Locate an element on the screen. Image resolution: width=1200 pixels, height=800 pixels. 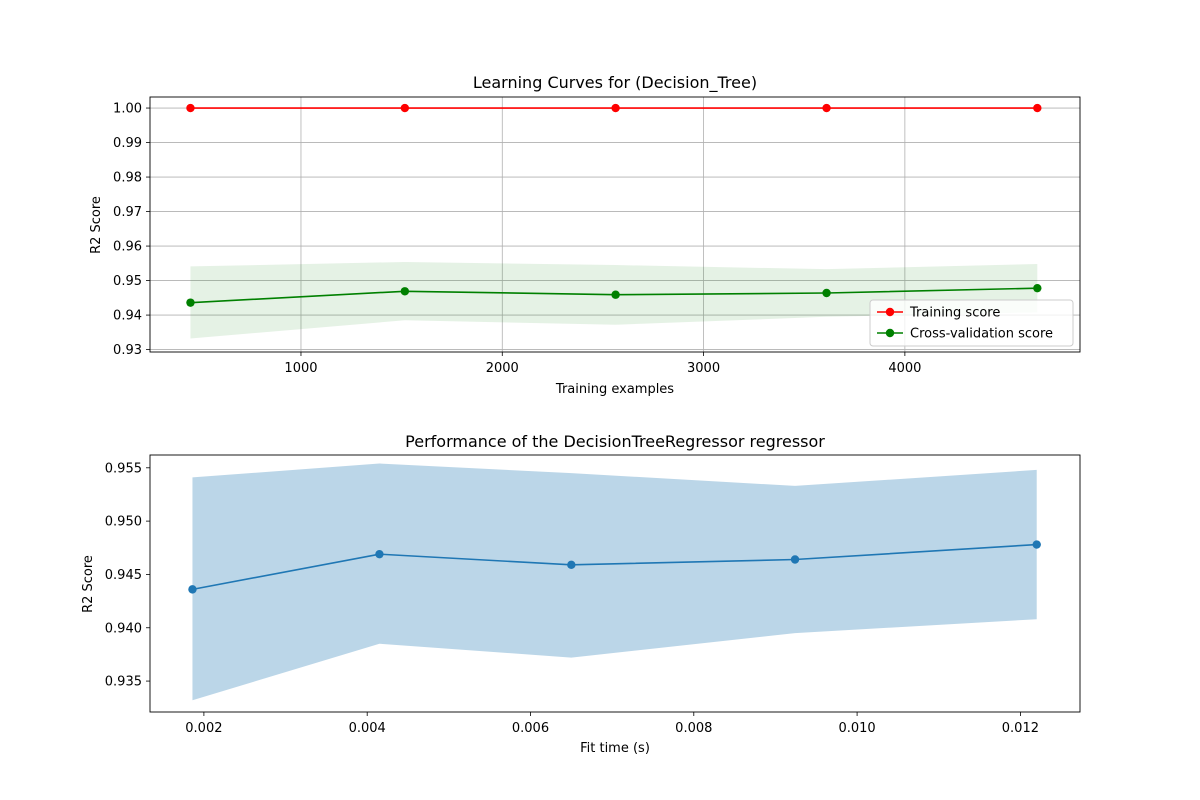
x-axis-label: Training examples is located at coordinates (614, 389).